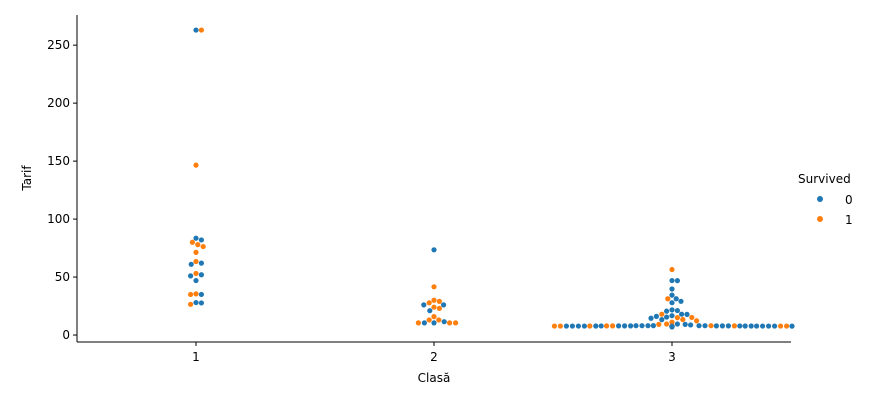 The image size is (872, 400). What do you see at coordinates (849, 200) in the screenshot?
I see `legend-label-0: 0` at bounding box center [849, 200].